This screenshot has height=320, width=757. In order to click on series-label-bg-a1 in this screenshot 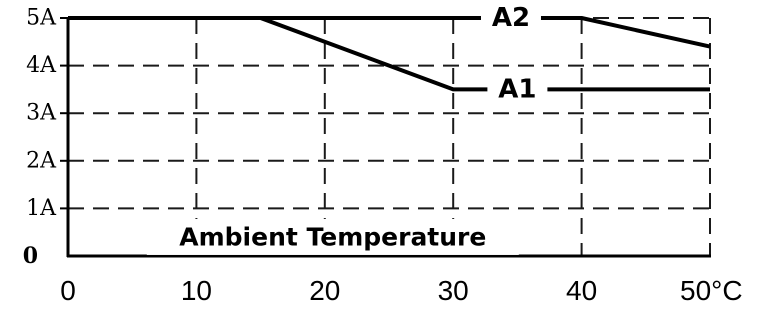, I will do `click(517, 89)`.